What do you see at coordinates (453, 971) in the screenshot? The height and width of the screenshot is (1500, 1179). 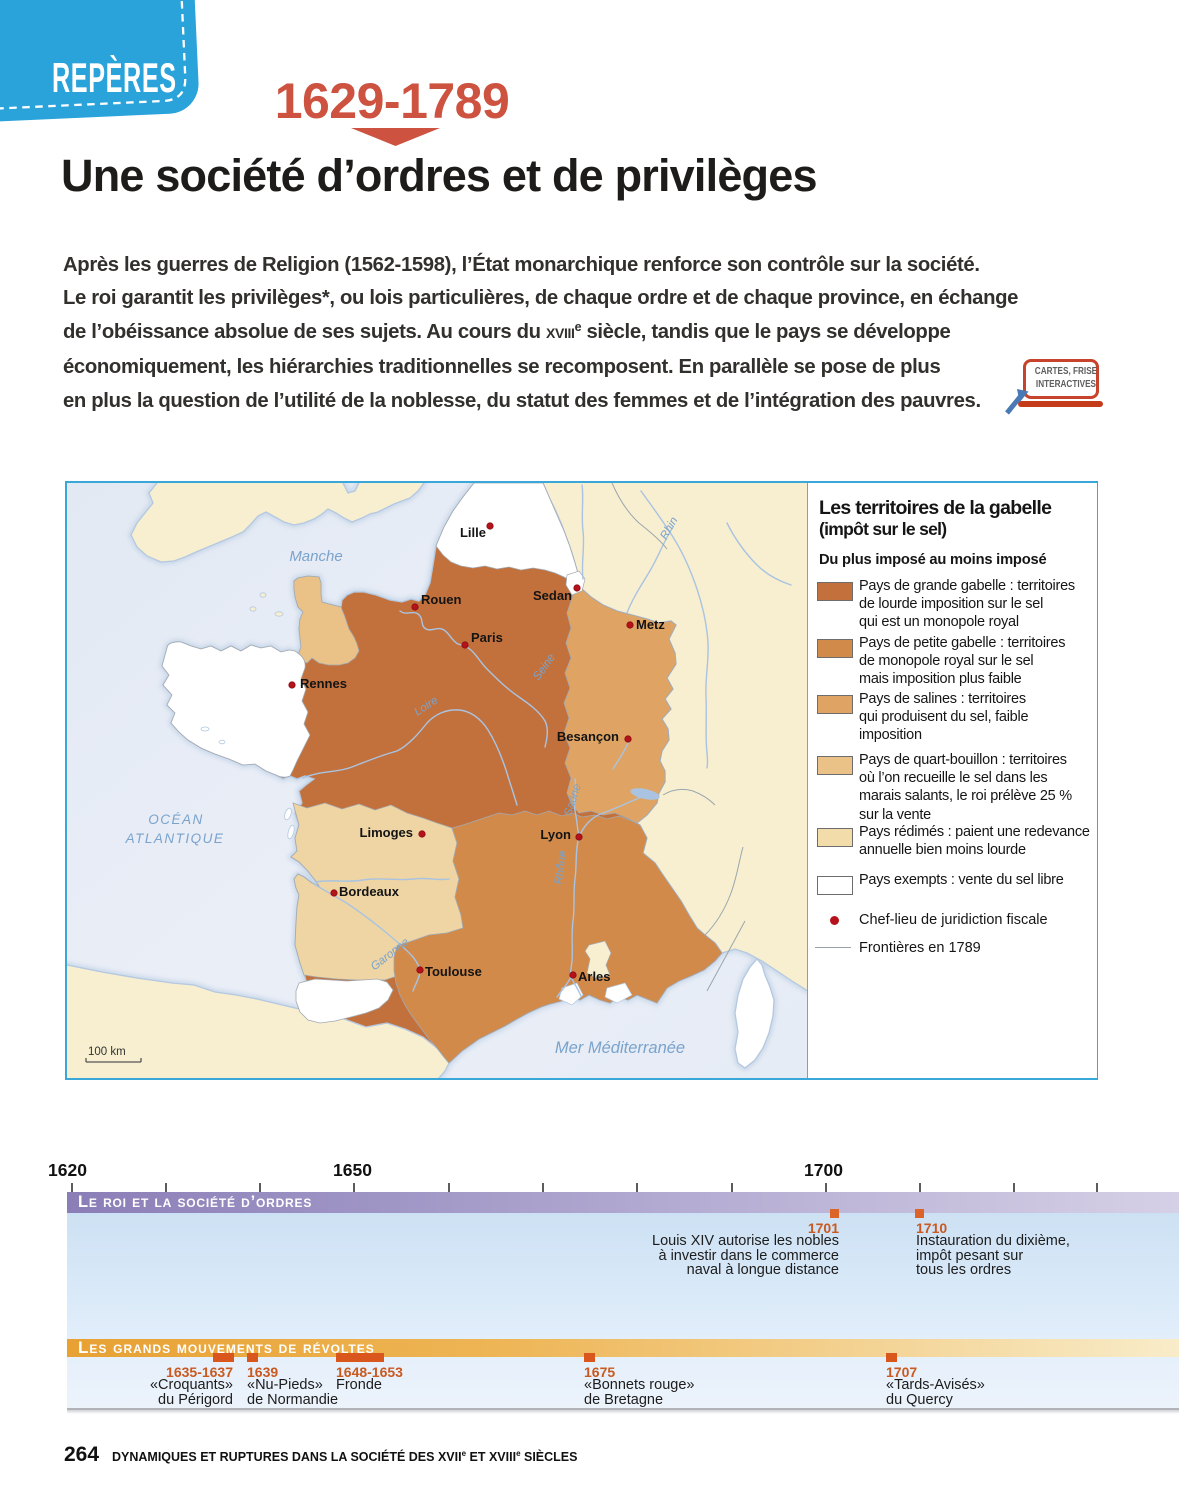 I see `svg-text: Toulouse` at bounding box center [453, 971].